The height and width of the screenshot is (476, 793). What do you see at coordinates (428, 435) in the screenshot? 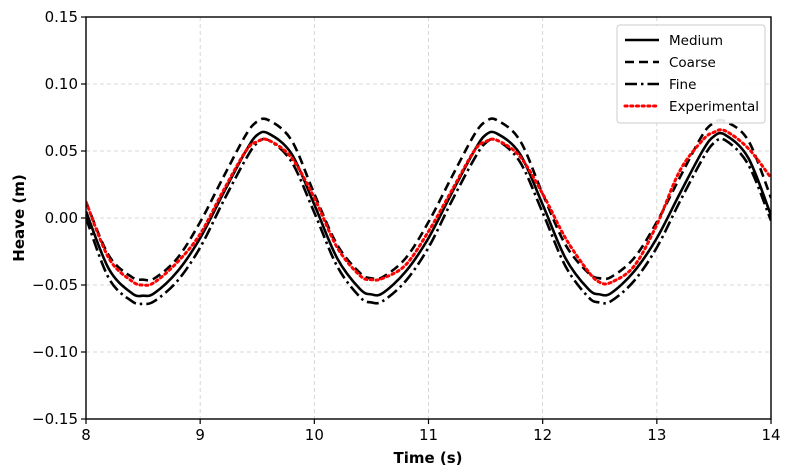
I see `x-tick-label: 11` at bounding box center [428, 435].